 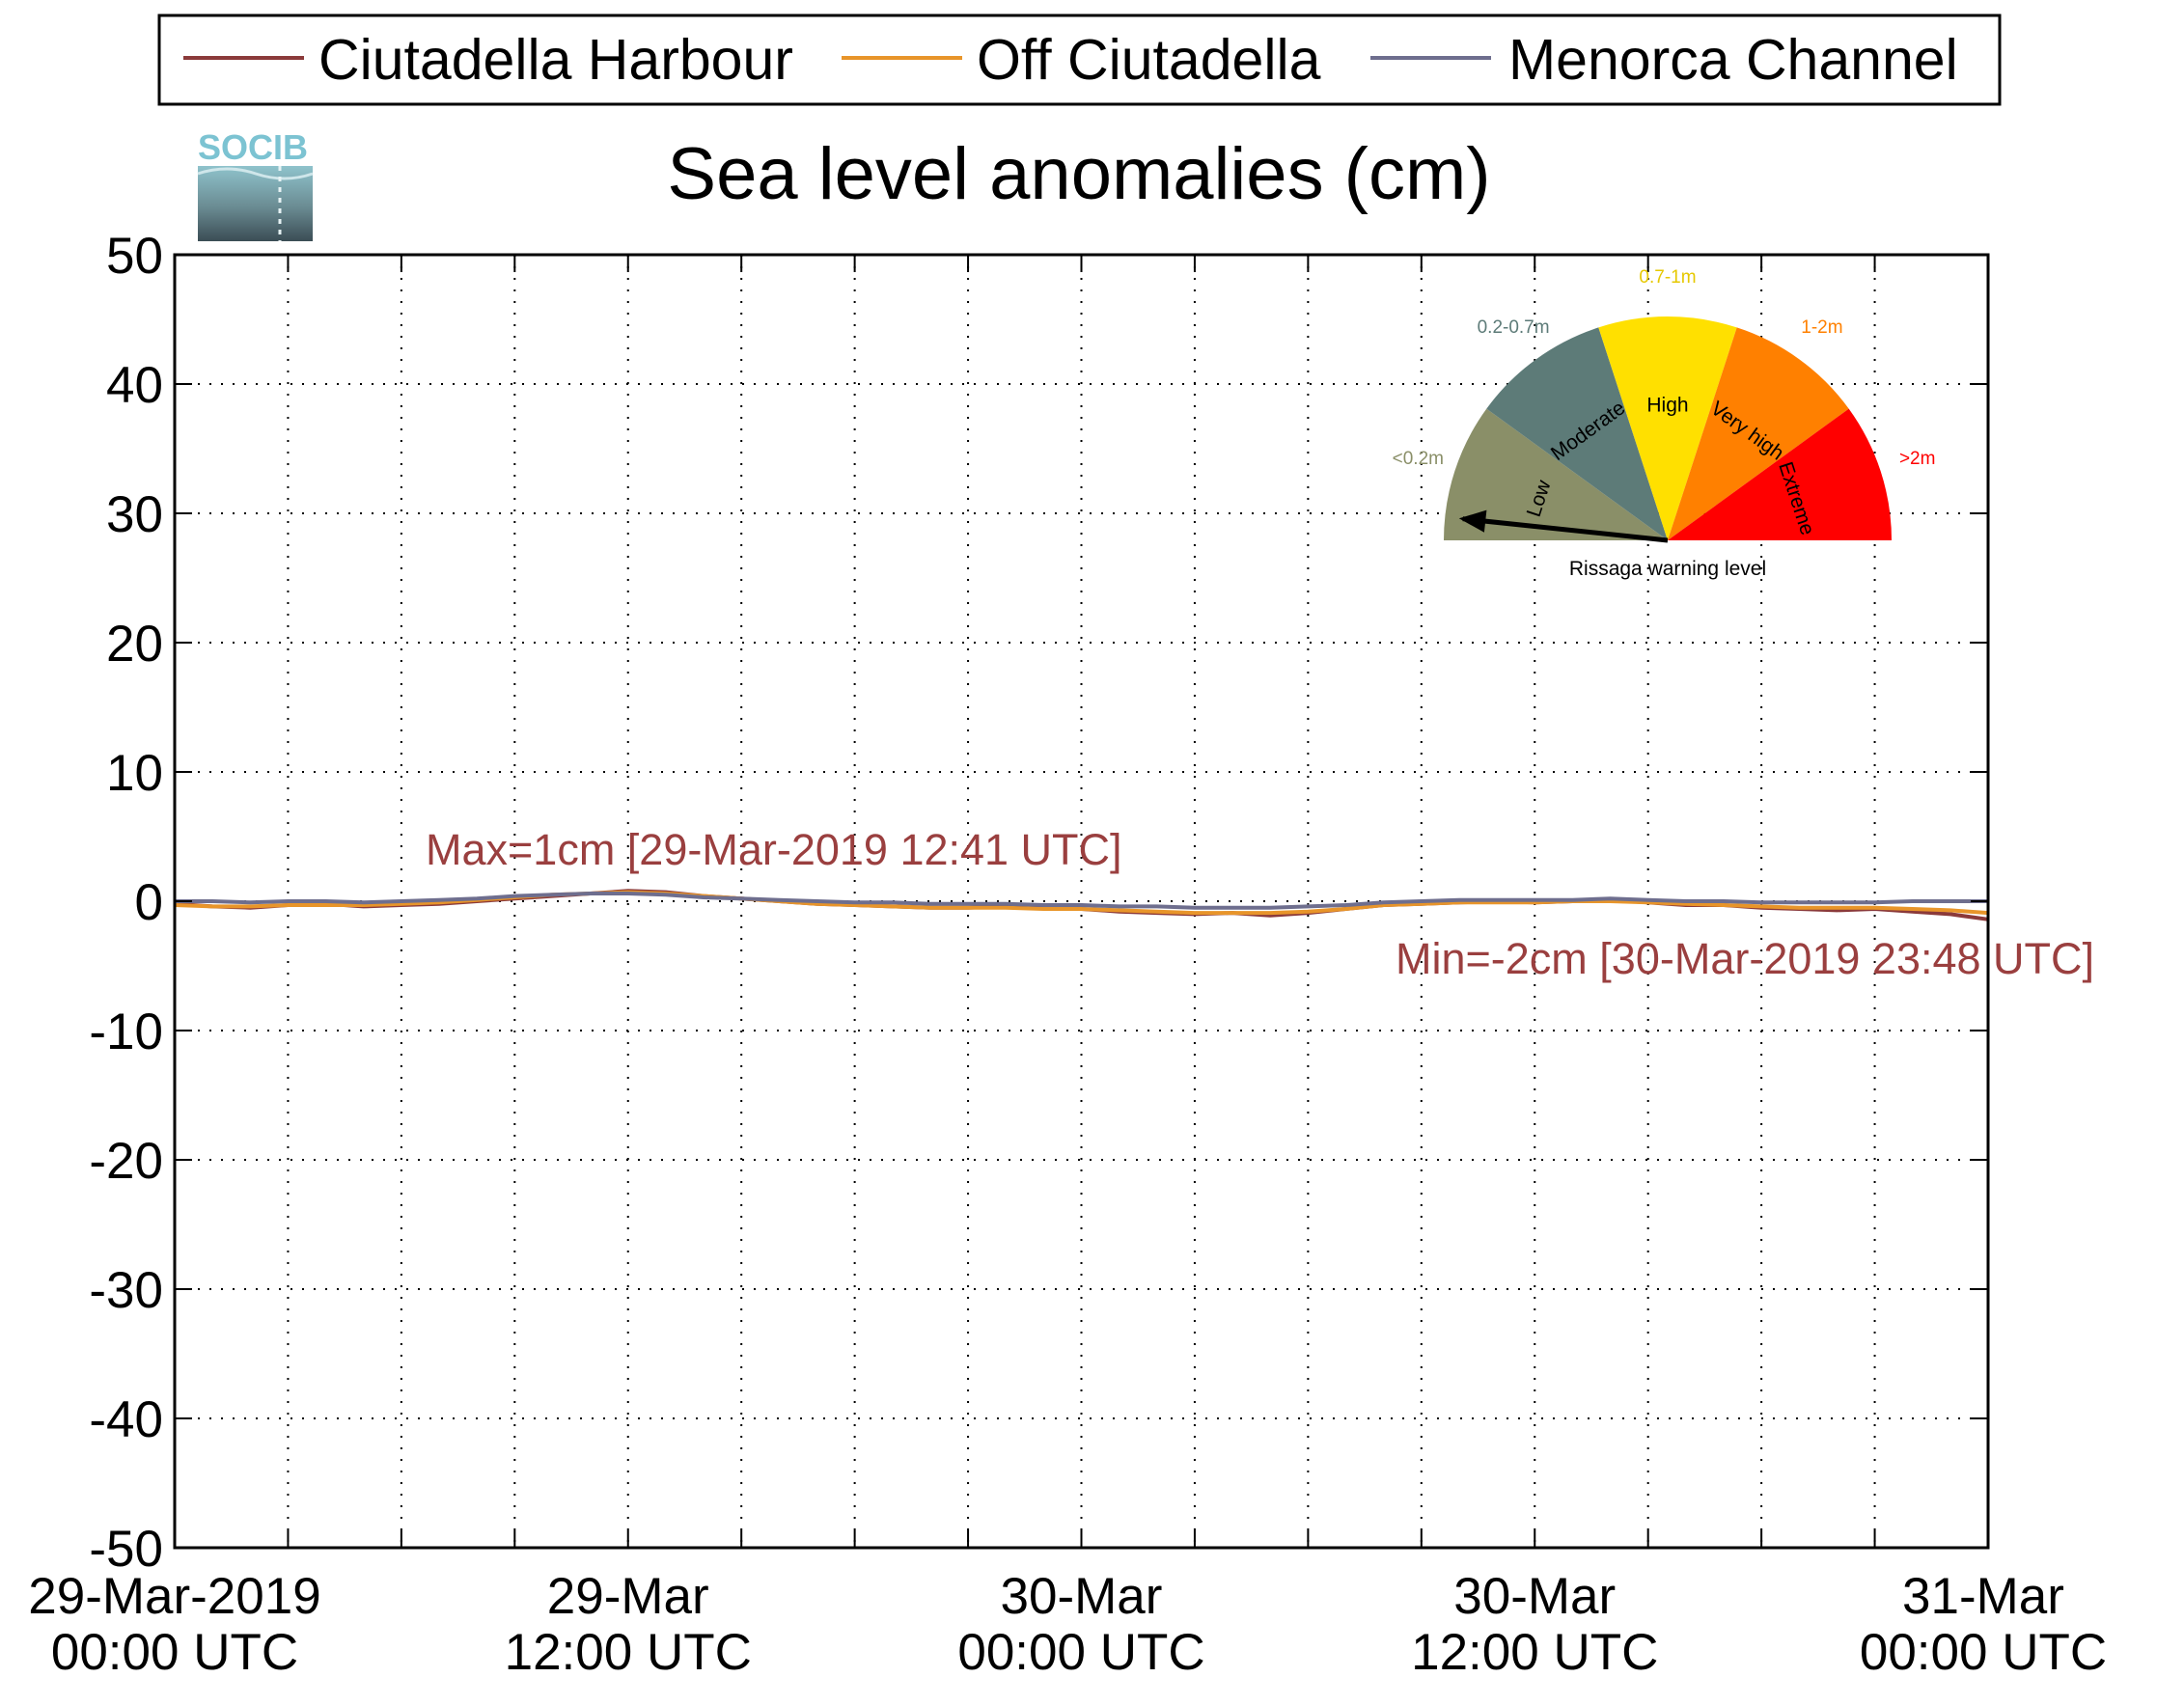 I want to click on y-tick-label: 10, so click(x=134, y=773).